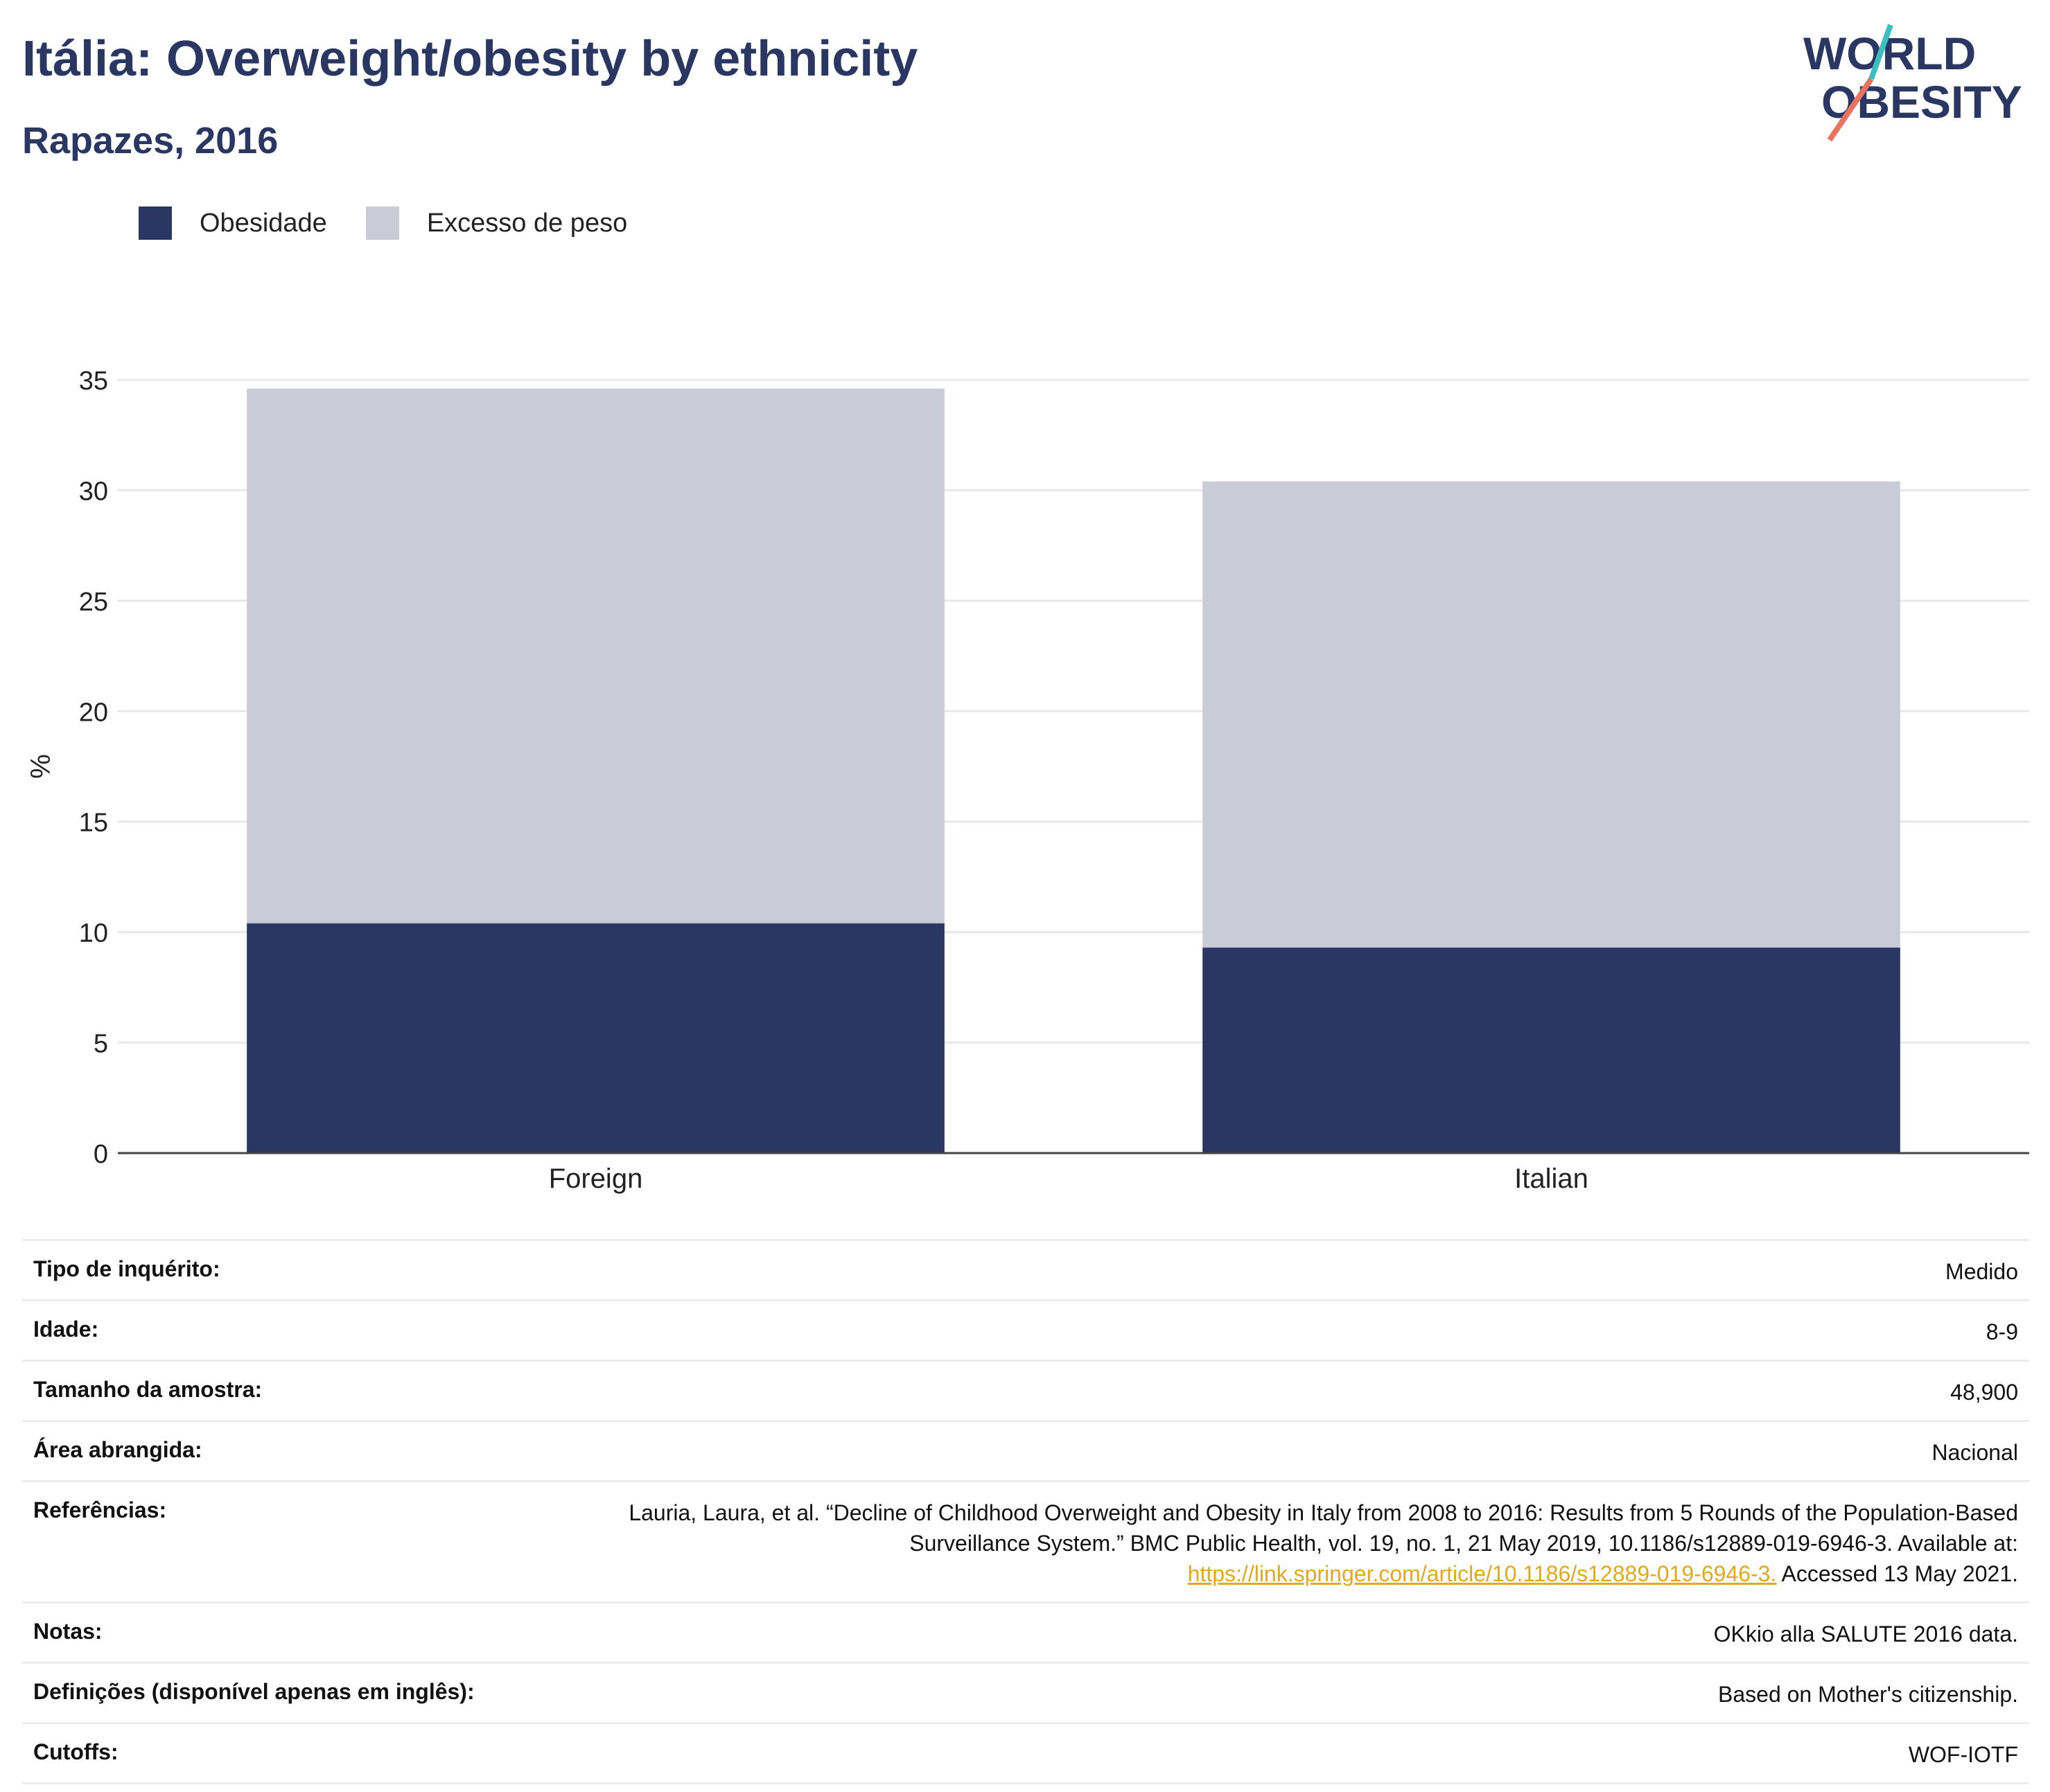  What do you see at coordinates (93, 823) in the screenshot?
I see `y-tick-label: 15` at bounding box center [93, 823].